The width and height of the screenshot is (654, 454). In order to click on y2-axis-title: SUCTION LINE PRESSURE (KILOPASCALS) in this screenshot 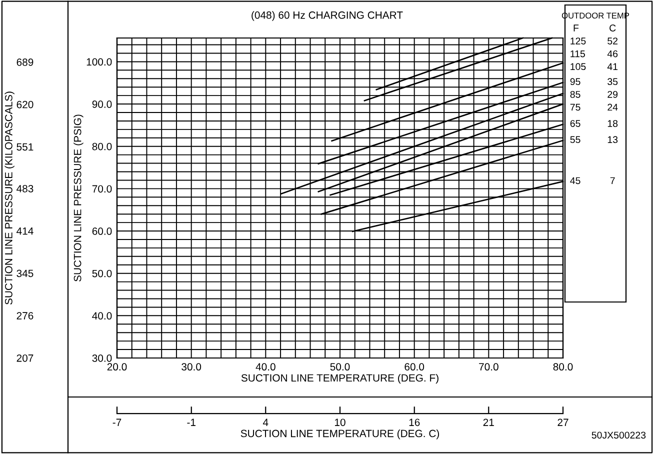, I will do `click(9, 198)`.